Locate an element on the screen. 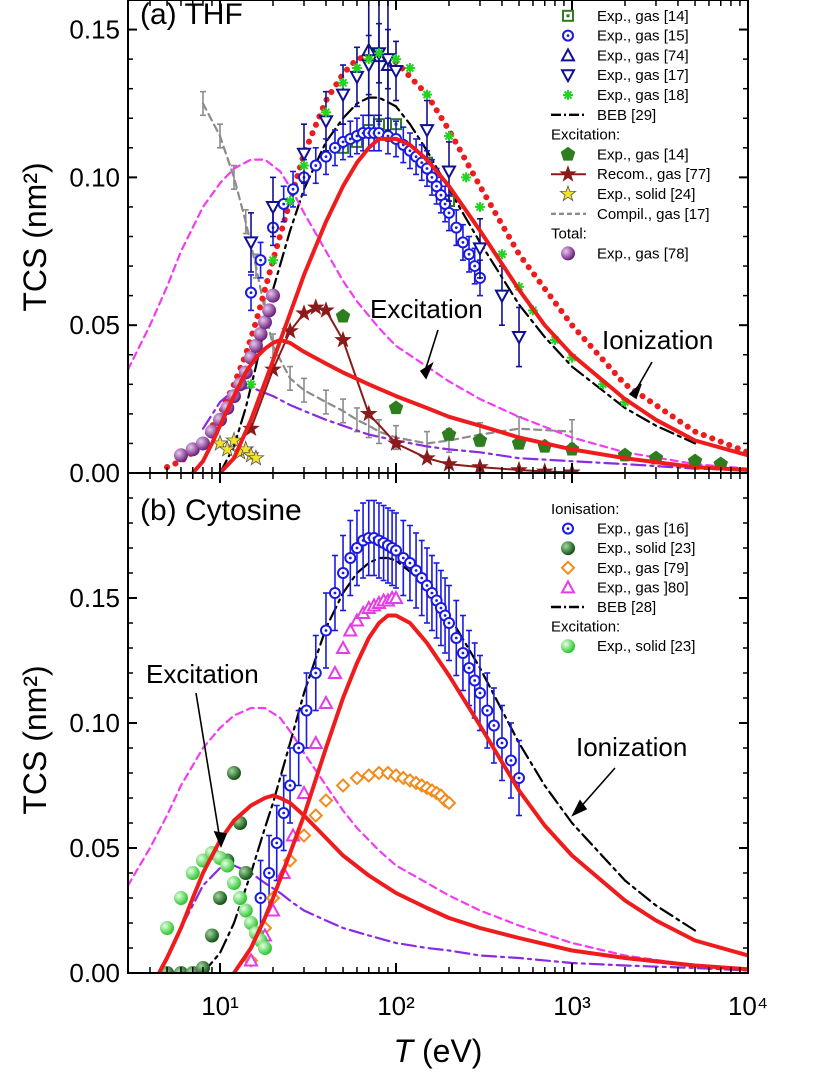 The image size is (830, 1075). panel-a-annotation-ionization: Ionization is located at coordinates (657, 340).